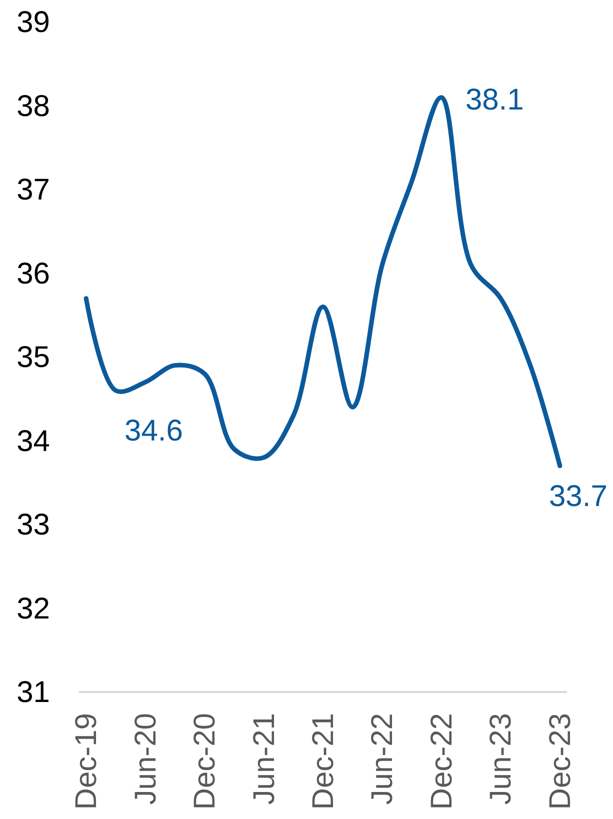 This screenshot has height=819, width=613. I want to click on x-tick-label: Dec-22, so click(441, 761).